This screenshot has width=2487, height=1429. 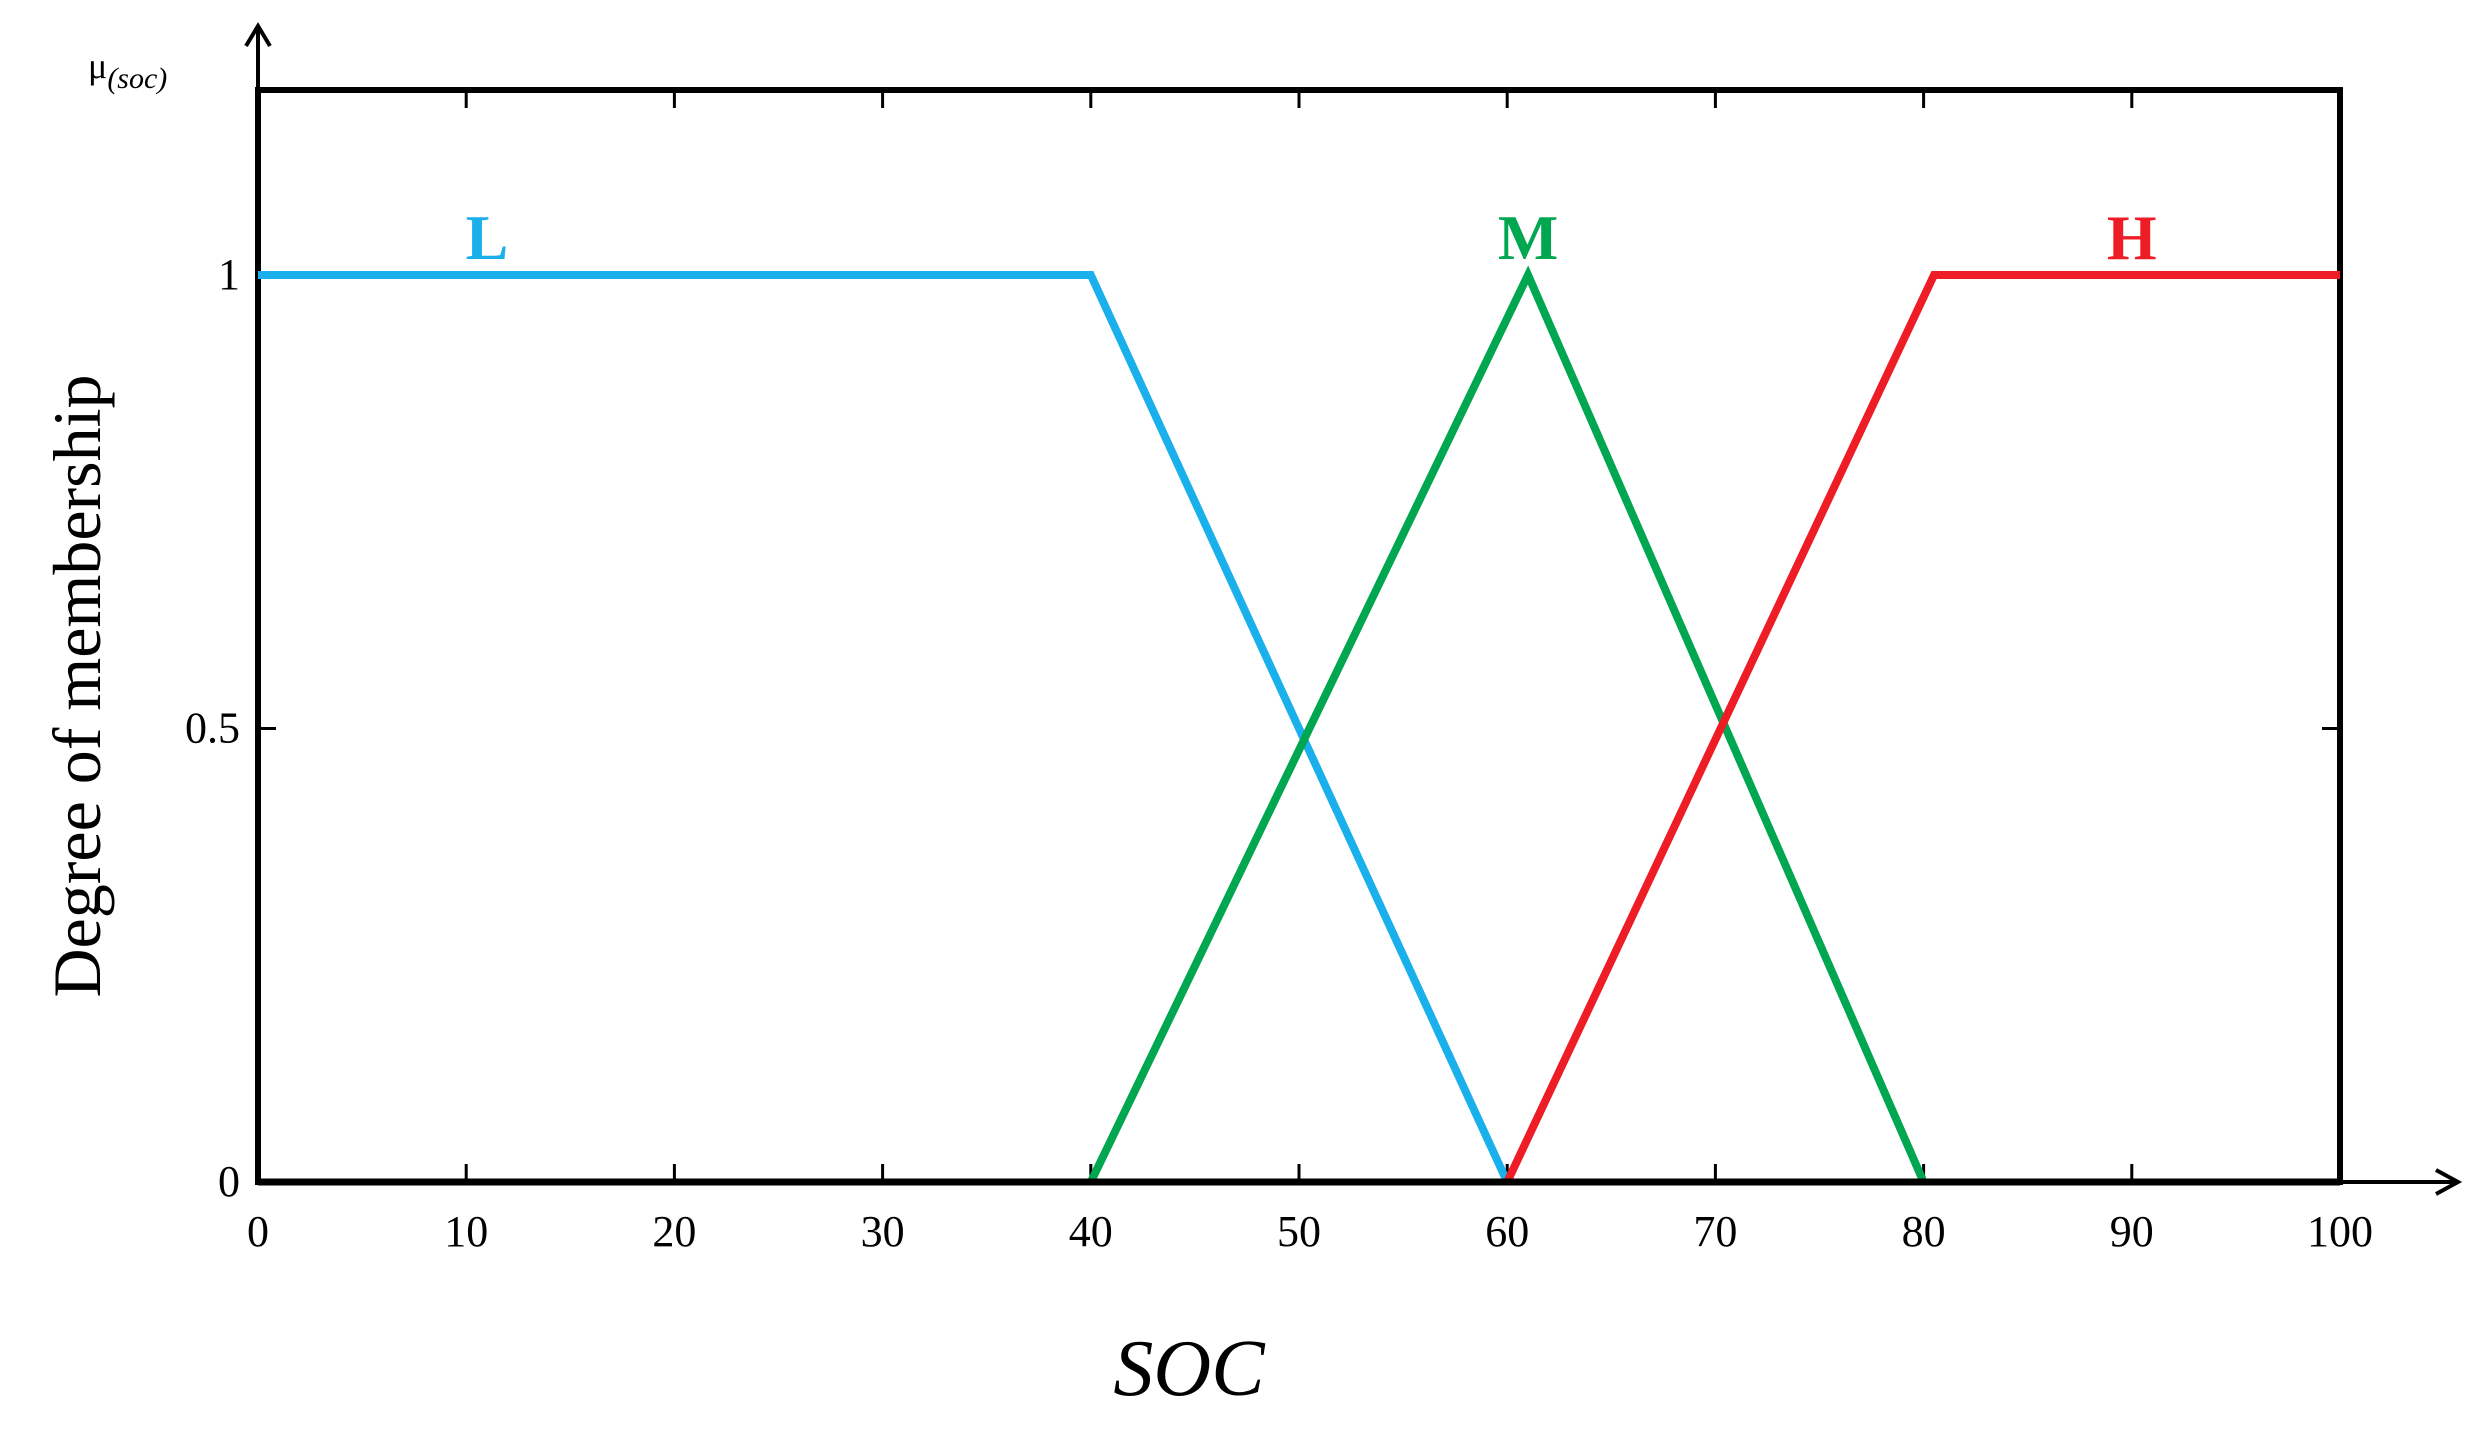 What do you see at coordinates (97, 66) in the screenshot?
I see `mu-symbol: μ` at bounding box center [97, 66].